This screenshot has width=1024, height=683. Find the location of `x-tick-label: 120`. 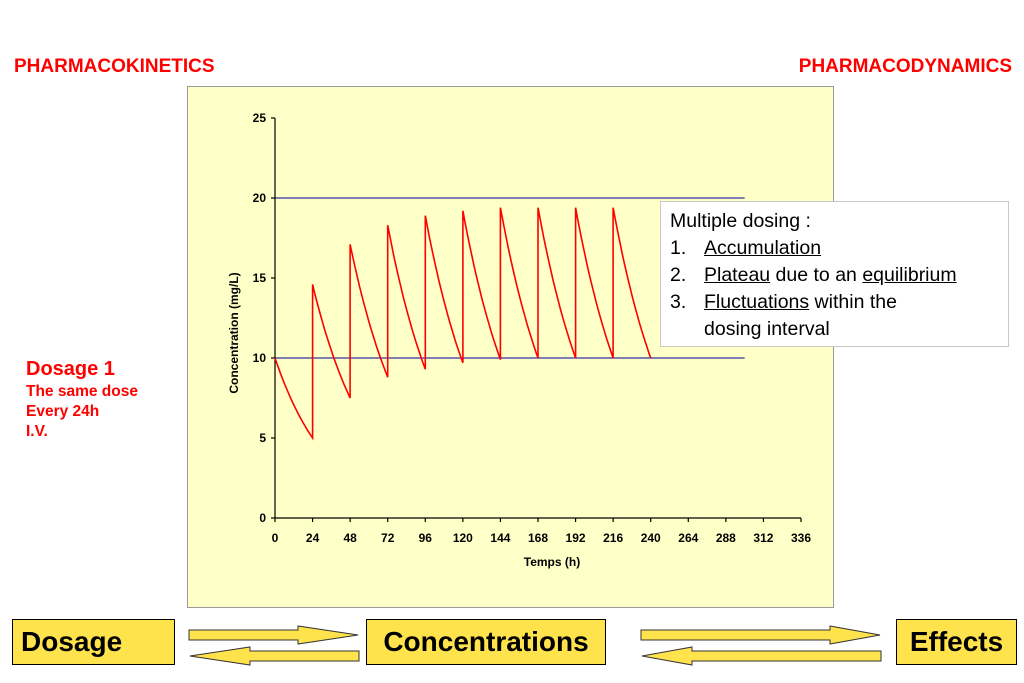

x-tick-label: 120 is located at coordinates (463, 538).